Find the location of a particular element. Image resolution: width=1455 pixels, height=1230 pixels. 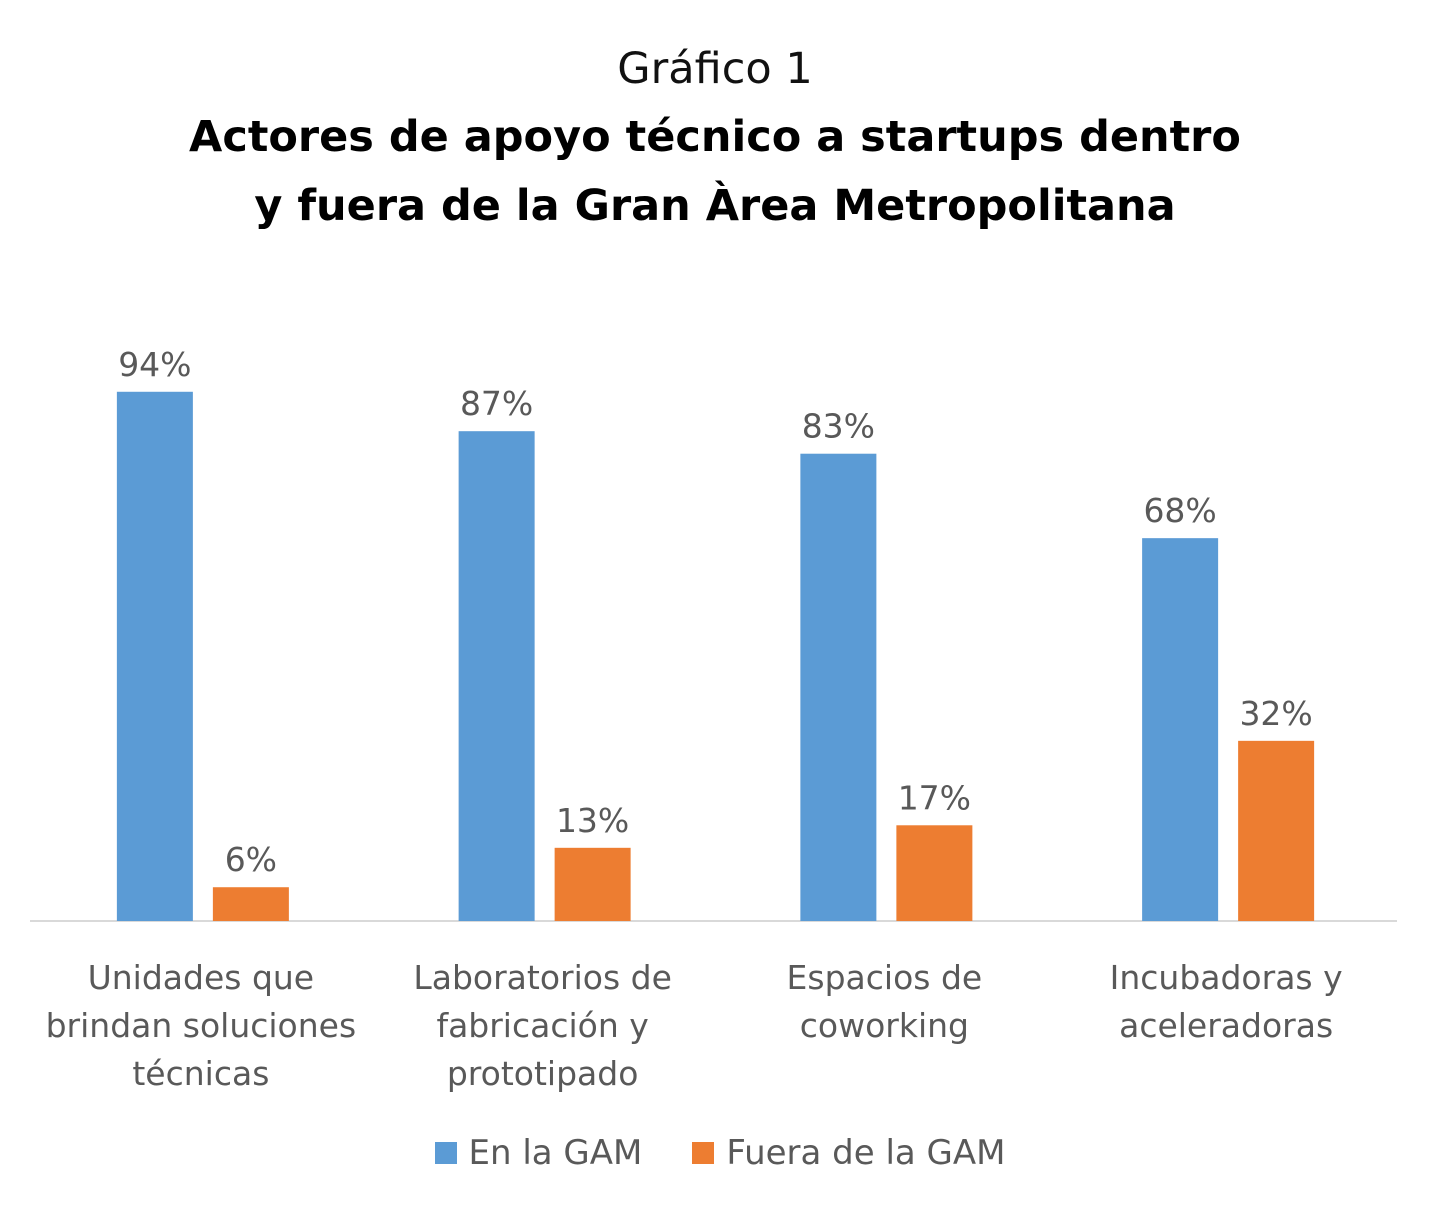

category-label-3-line-1: aceleradoras is located at coordinates (1226, 1025).